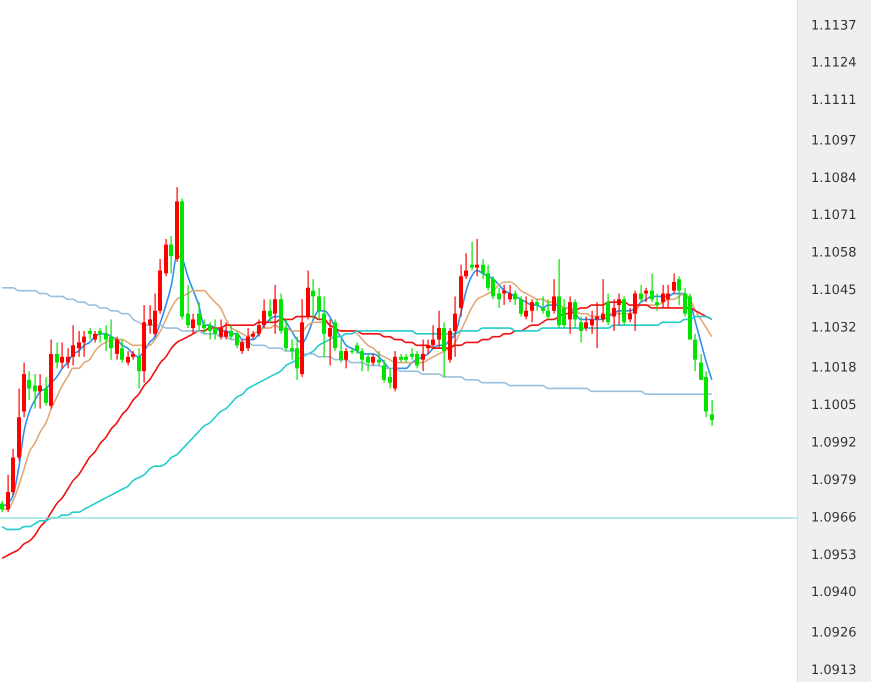 This screenshot has height=682, width=871. What do you see at coordinates (833, 670) in the screenshot?
I see `y-tick-label: 1.0913` at bounding box center [833, 670].